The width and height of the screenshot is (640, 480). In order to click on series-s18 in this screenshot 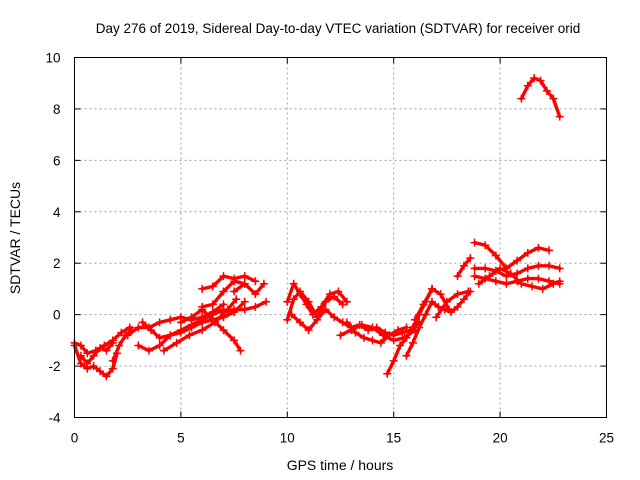, I will do `click(376, 332)`.